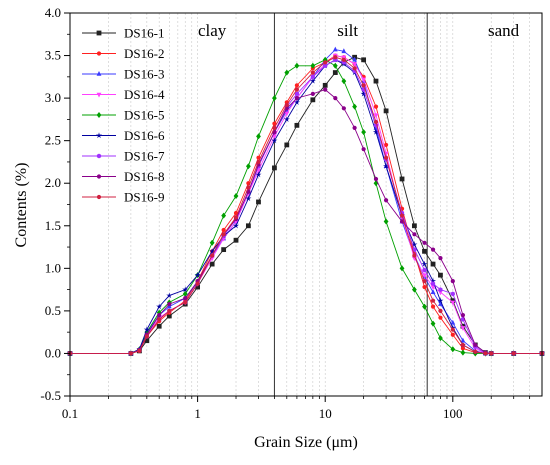 The image size is (550, 465). I want to click on x-axis-title: Grain Size (μm), so click(306, 442).